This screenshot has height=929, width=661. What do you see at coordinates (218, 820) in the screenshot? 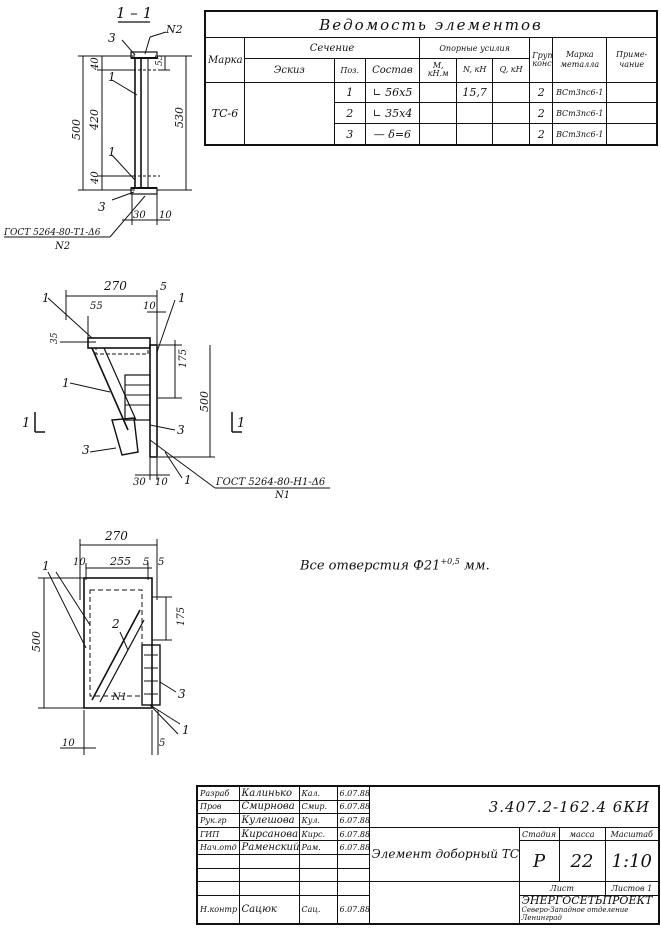
I see `role: Рук.гр` at bounding box center [218, 820].